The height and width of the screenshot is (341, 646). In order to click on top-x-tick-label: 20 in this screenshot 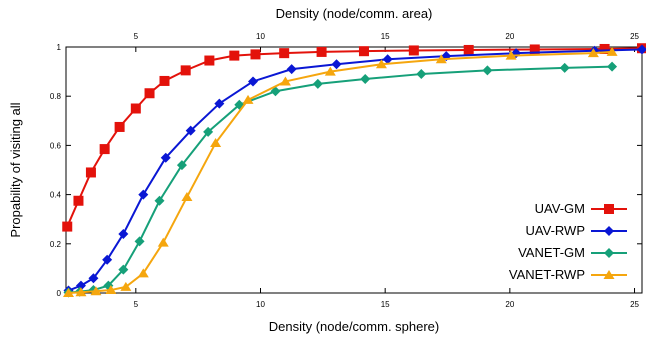, I will do `click(509, 36)`.